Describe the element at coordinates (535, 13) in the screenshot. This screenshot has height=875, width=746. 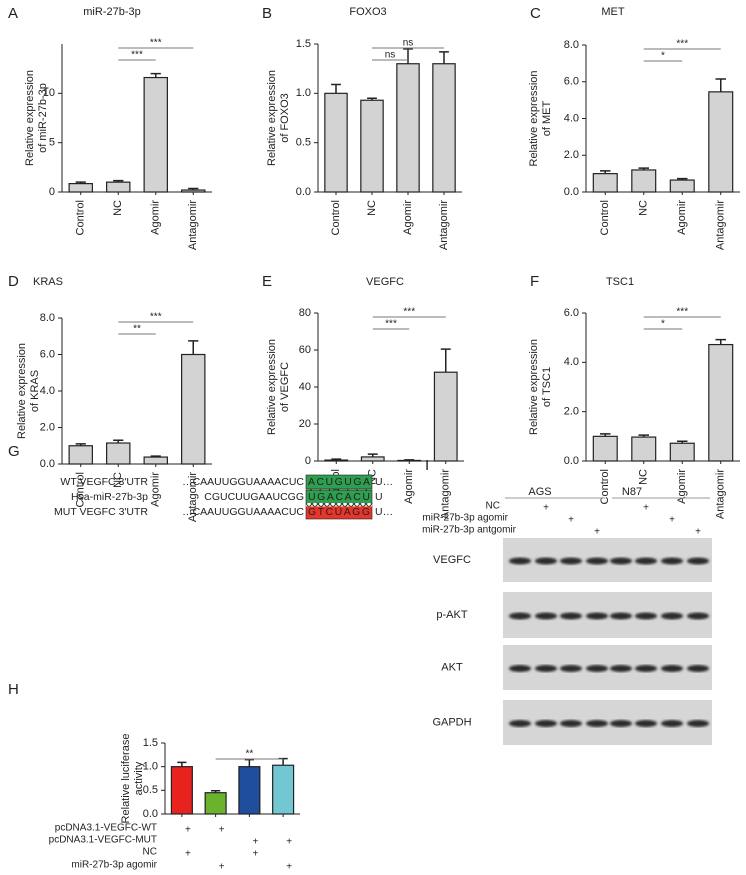
I see `panel-letter: C` at that location.